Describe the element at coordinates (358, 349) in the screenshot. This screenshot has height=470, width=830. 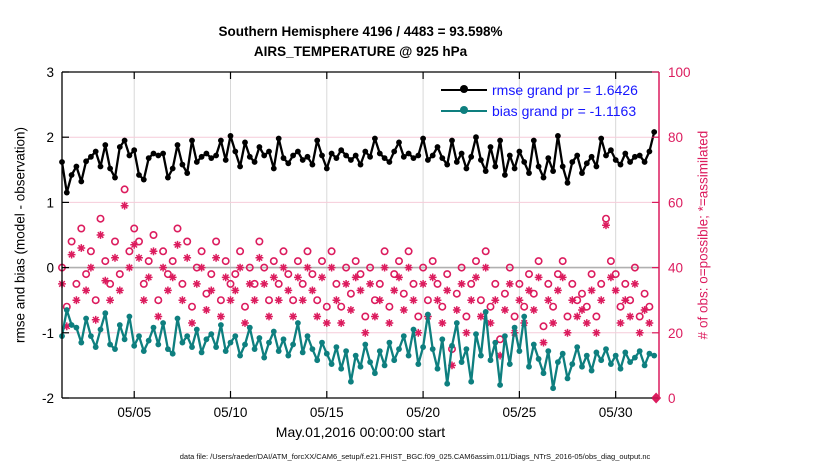
I see `bias-series` at that location.